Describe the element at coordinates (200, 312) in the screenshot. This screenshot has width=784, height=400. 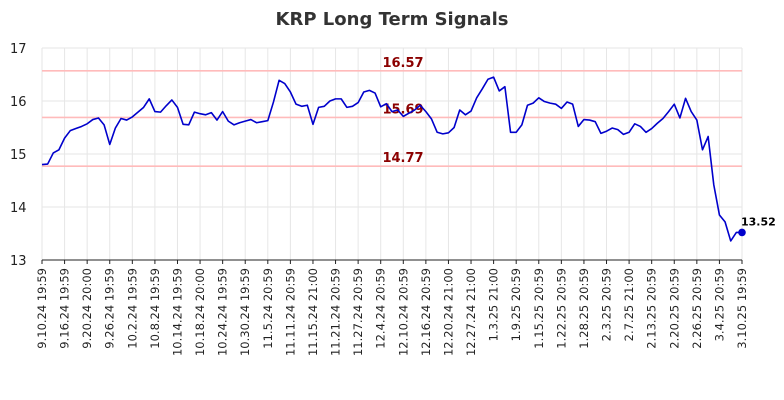
I see `x-tick-label: 10.18.24 20:00` at that location.